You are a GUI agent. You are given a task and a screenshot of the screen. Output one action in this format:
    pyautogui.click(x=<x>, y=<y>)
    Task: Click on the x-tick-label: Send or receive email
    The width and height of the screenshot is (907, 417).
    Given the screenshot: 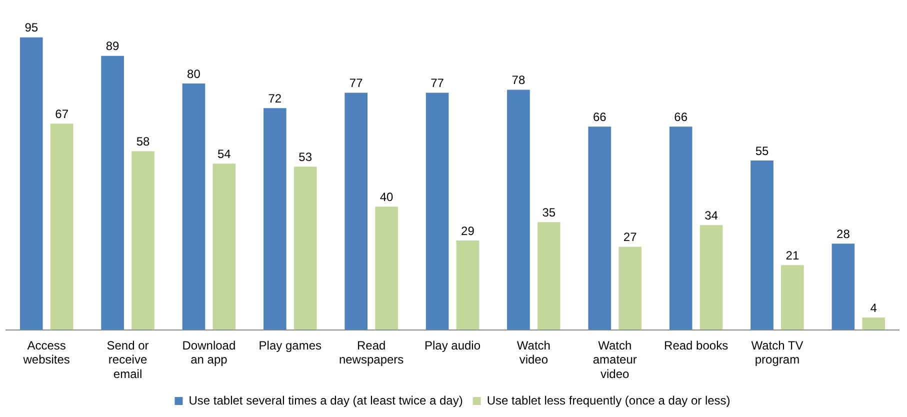 What is the action you would take?
    pyautogui.click(x=127, y=360)
    